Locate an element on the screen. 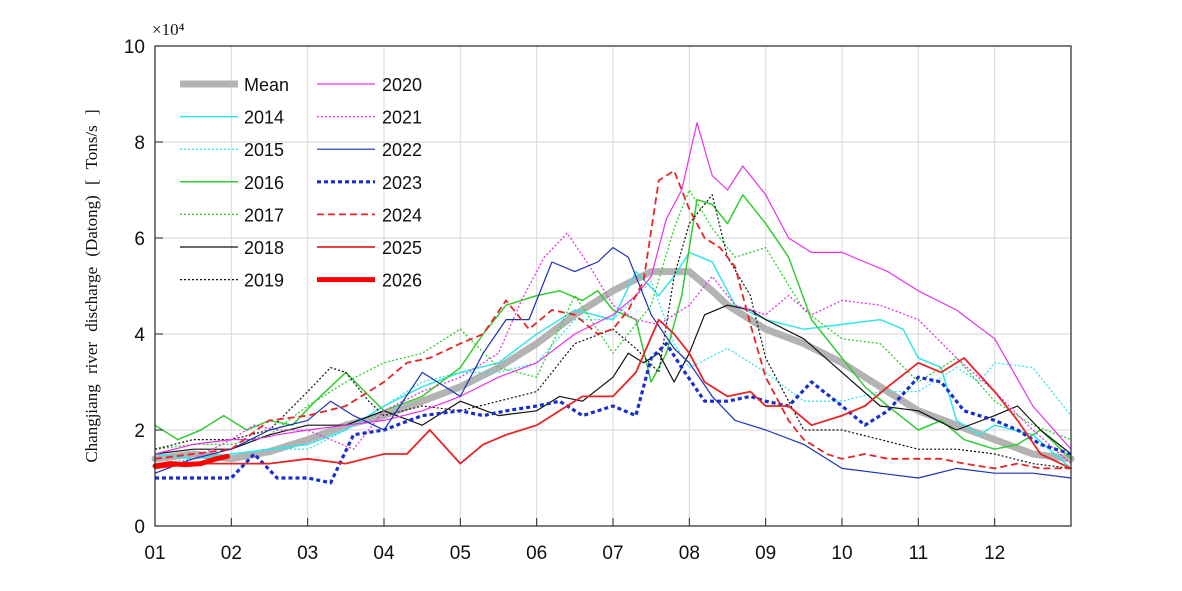 The image size is (1182, 591). y-tick-label: 4 is located at coordinates (139, 335).